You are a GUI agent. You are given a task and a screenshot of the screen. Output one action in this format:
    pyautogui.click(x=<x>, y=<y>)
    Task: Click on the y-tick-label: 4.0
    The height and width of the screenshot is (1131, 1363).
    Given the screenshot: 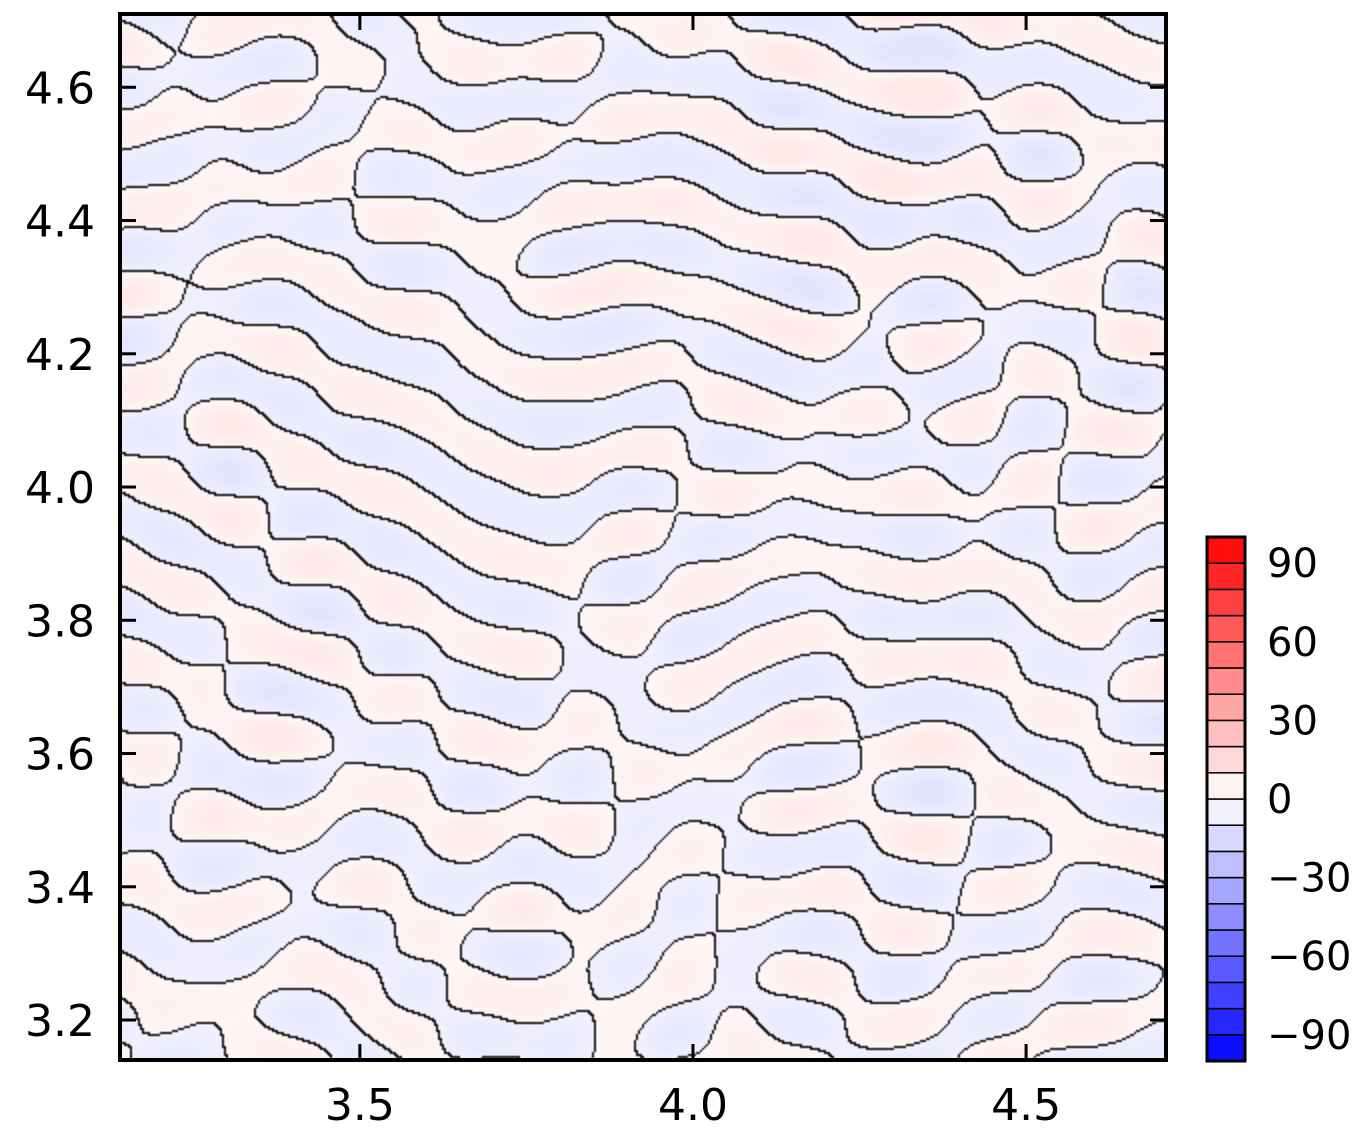 What is the action you would take?
    pyautogui.click(x=60, y=488)
    